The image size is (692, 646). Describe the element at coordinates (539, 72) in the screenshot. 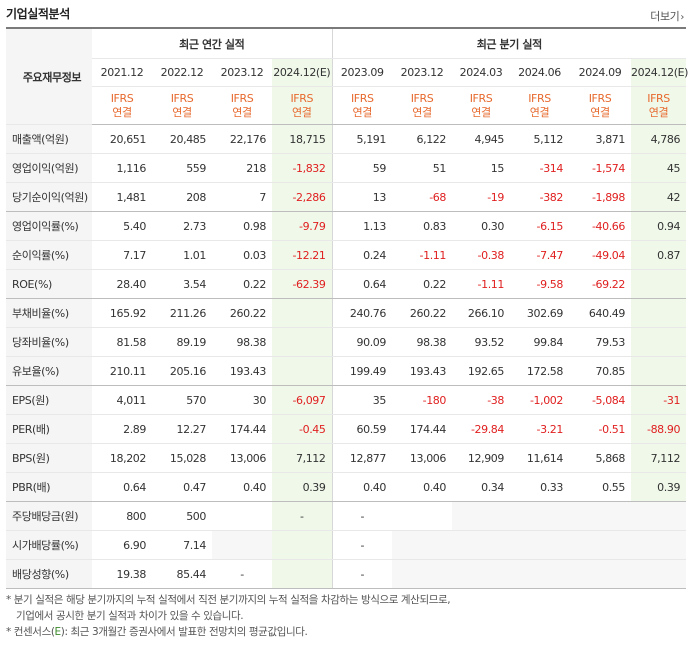

I see `period-header: 2024.06` at that location.